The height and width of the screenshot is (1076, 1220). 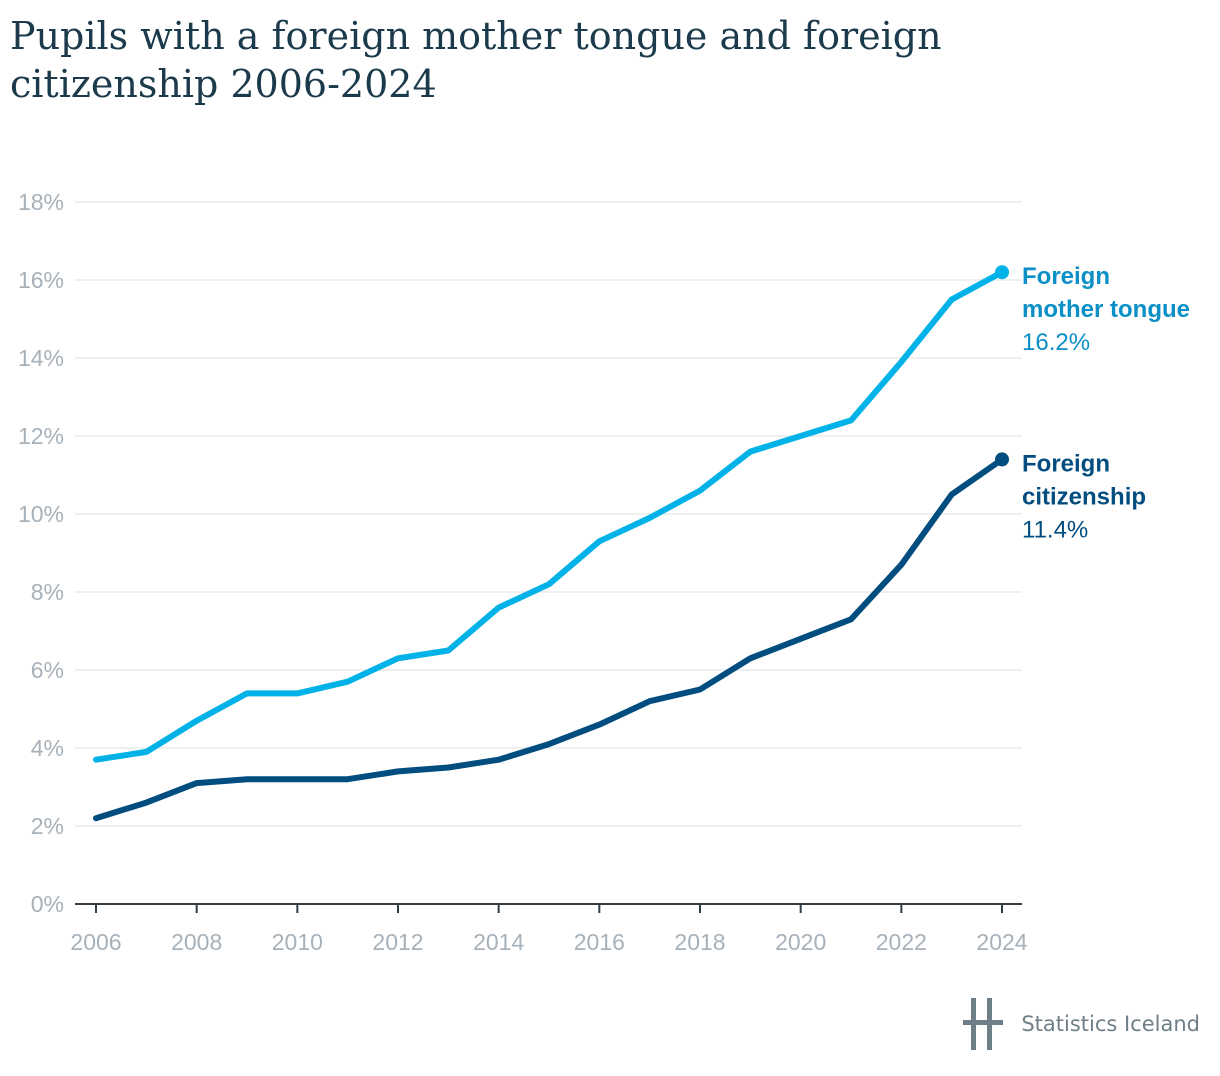 What do you see at coordinates (41, 202) in the screenshot?
I see `y-tick-label: 18%` at bounding box center [41, 202].